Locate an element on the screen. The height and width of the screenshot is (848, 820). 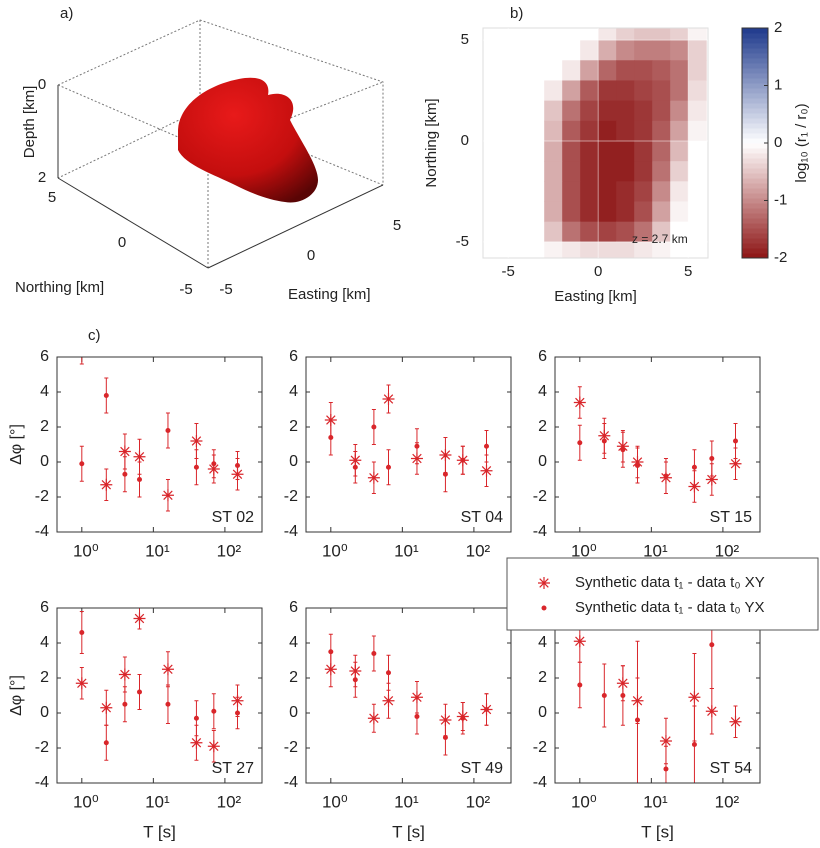
station-label: ST 02 is located at coordinates (233, 517).